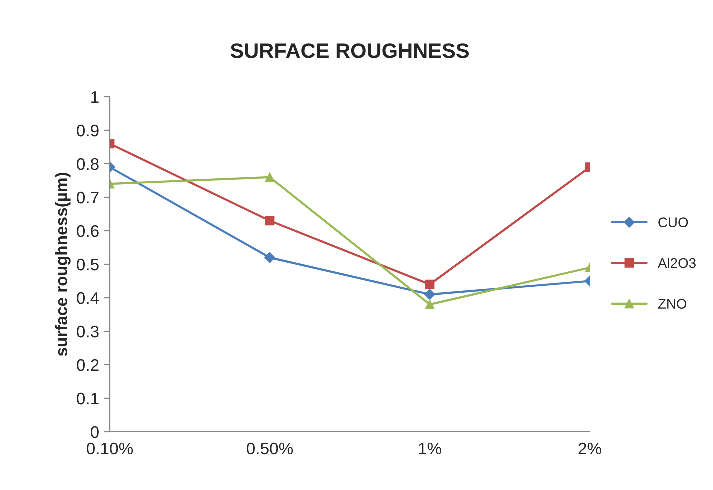 The width and height of the screenshot is (713, 490). Describe the element at coordinates (88, 264) in the screenshot. I see `y-tick-label: 0.5` at that location.